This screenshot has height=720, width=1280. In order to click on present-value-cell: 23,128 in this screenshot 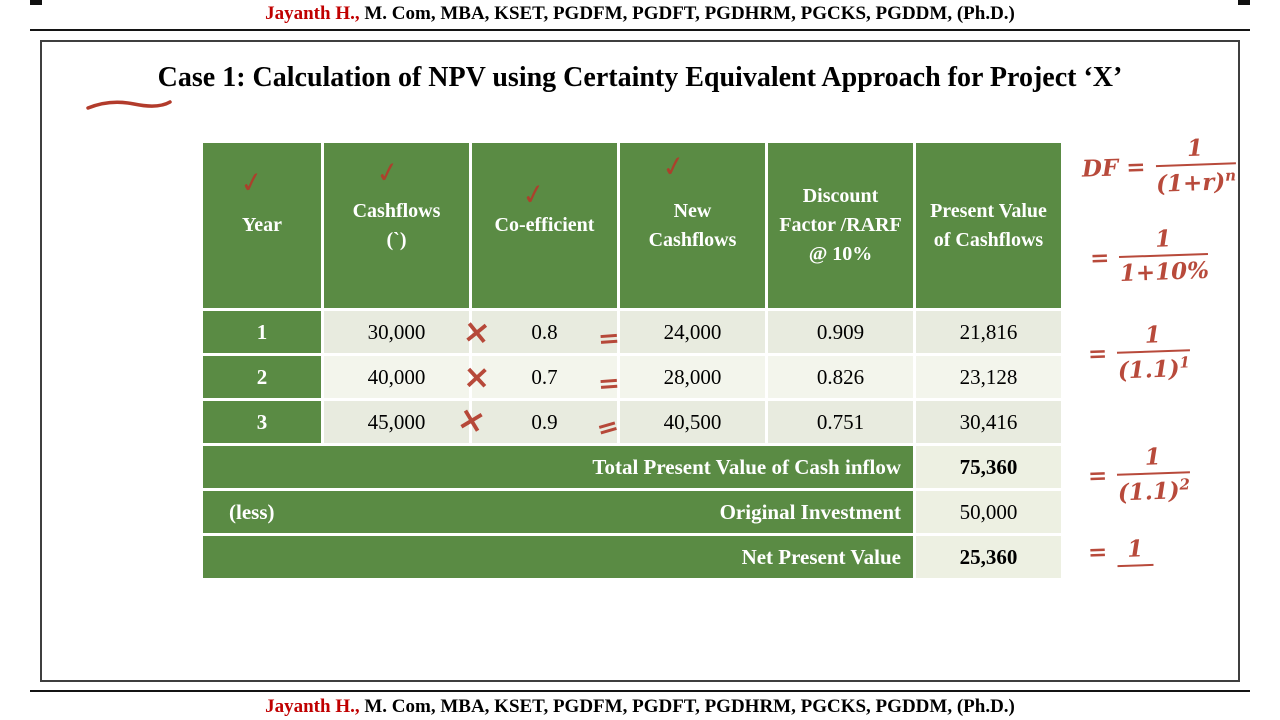, I will do `click(988, 377)`.